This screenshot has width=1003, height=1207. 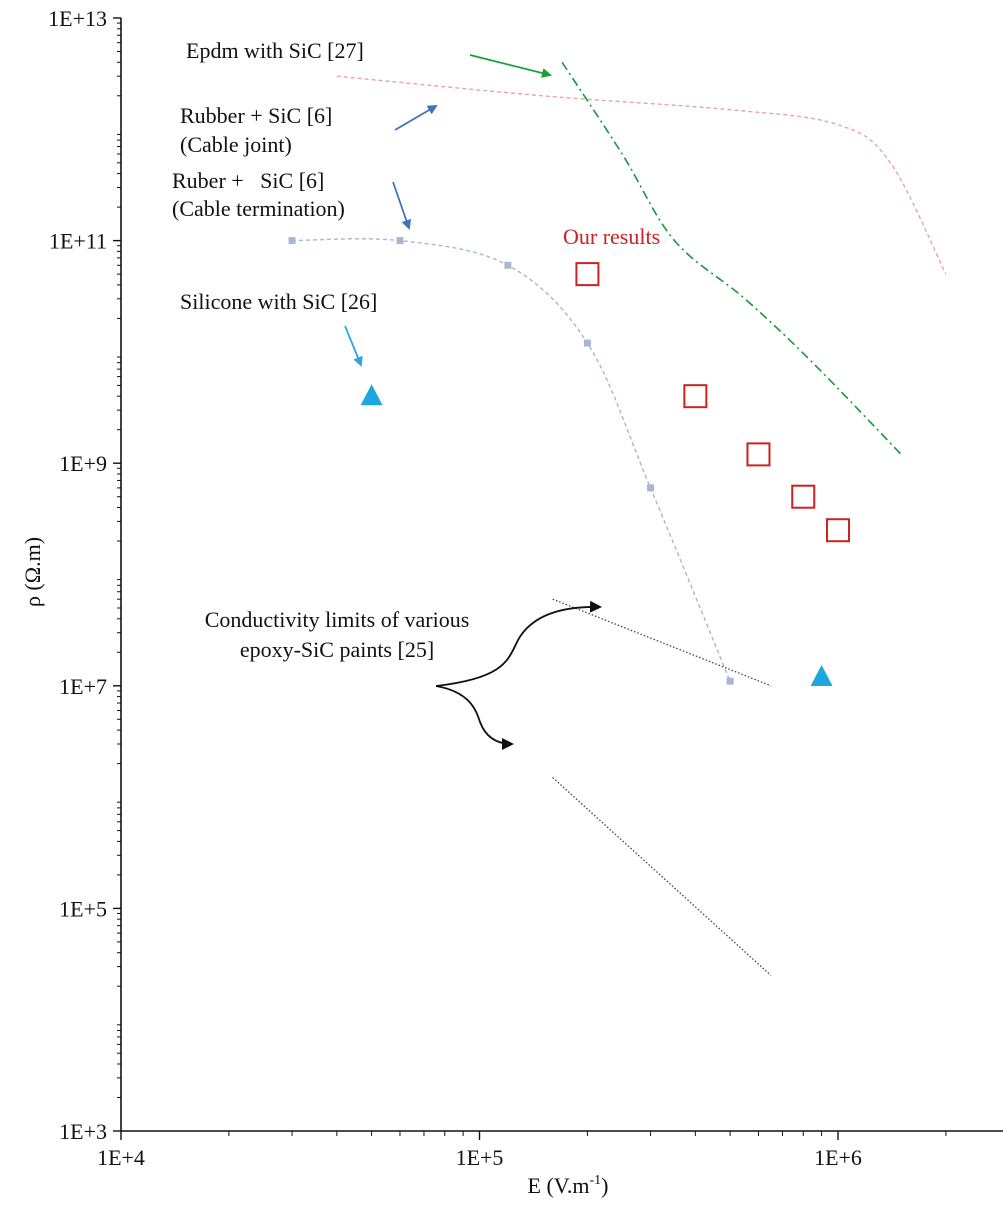 I want to click on y-tick-label: 1E+9, so click(x=83, y=463).